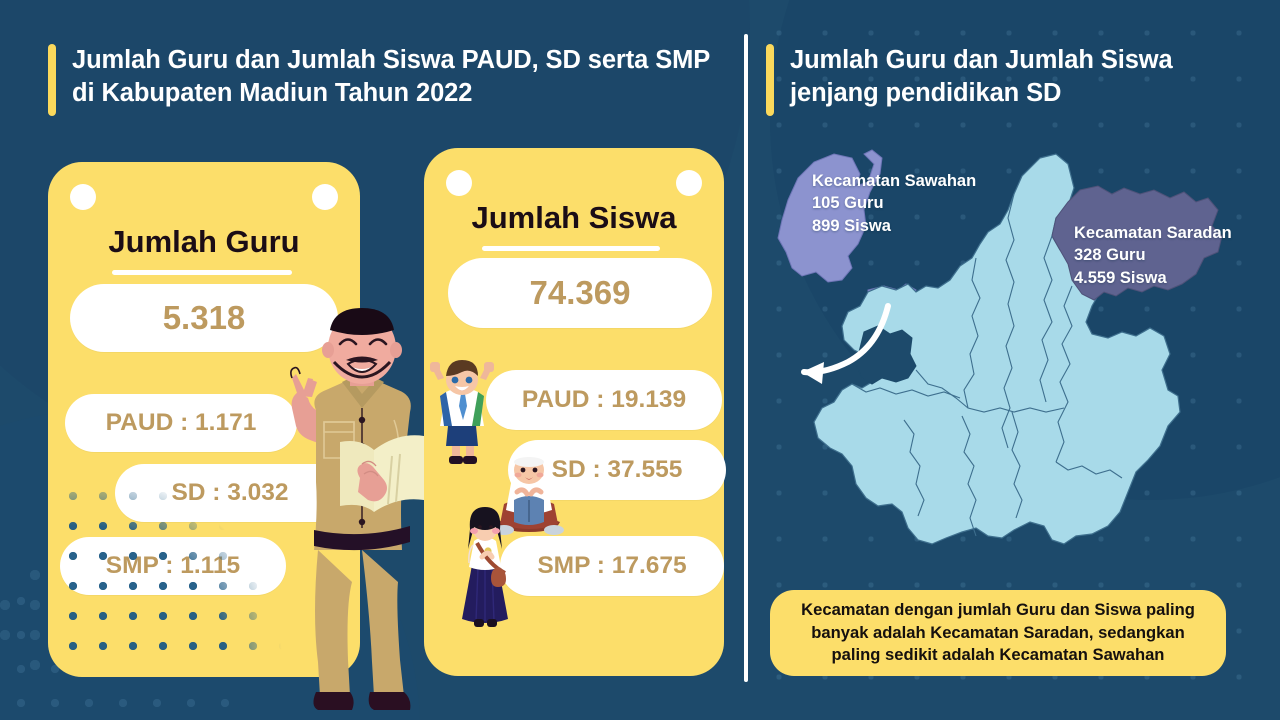 The width and height of the screenshot is (1280, 720). Describe the element at coordinates (927, 203) in the screenshot. I see `map-label-sawahan: Kecamatan Sawahan 105 Guru 899 Siswa` at that location.